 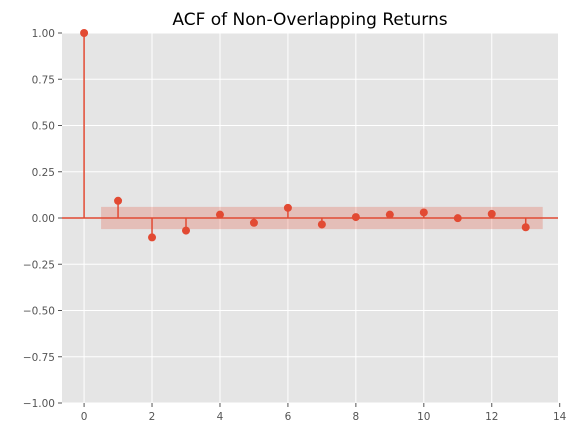 What do you see at coordinates (423, 417) in the screenshot?
I see `x-tick-label-10: 10` at bounding box center [423, 417].